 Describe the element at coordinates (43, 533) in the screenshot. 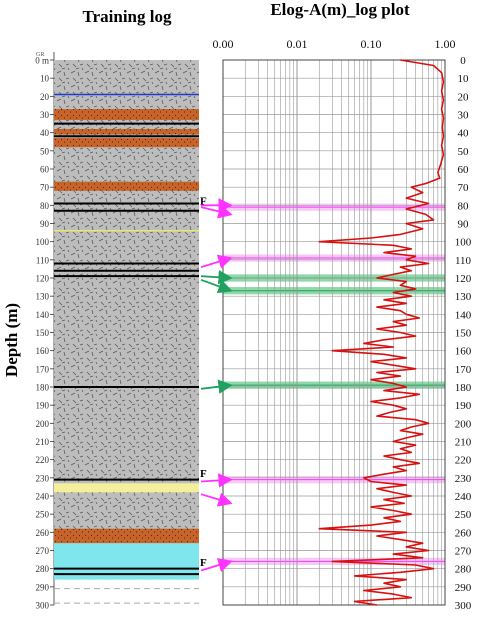

I see `left-depth-label: 260` at that location.